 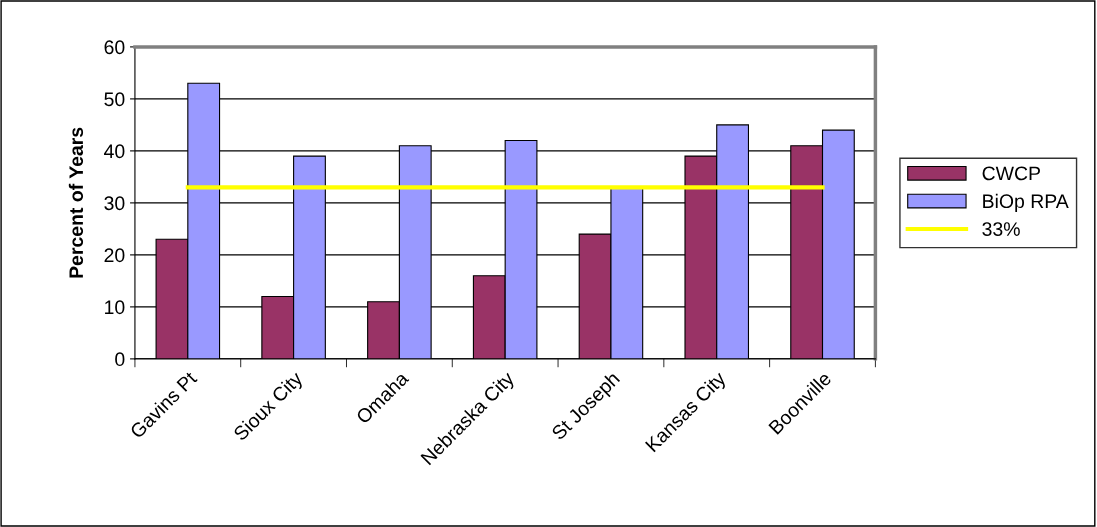 I want to click on legend-label: BiOp RPA, so click(x=1026, y=202).